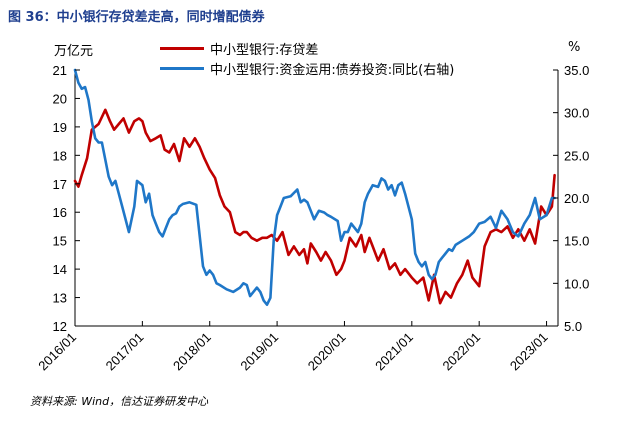 This screenshot has height=423, width=623. What do you see at coordinates (60, 241) in the screenshot?
I see `y-left-tick-label: 15` at bounding box center [60, 241].